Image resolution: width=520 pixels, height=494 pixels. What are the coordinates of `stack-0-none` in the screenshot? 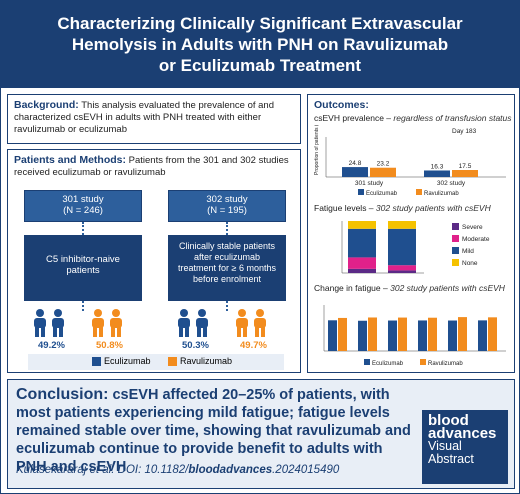 It's located at (362, 225).